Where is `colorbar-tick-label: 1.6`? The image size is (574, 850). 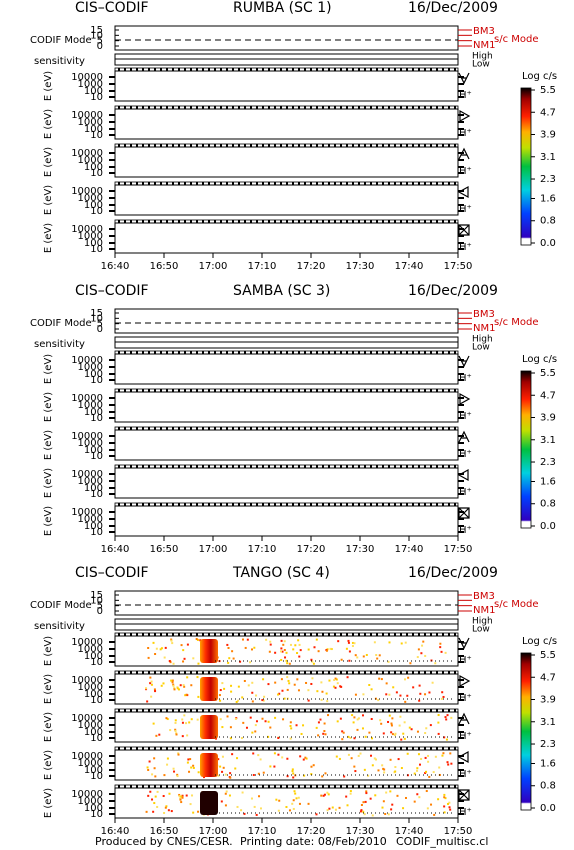 colorbar-tick-label: 1.6 is located at coordinates (548, 481).